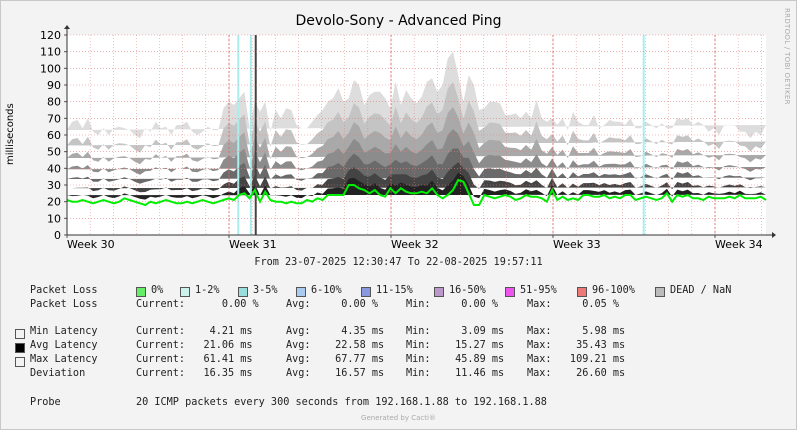 This screenshot has height=430, width=797. What do you see at coordinates (57, 235) in the screenshot?
I see `y-tick-label: 0` at bounding box center [57, 235].